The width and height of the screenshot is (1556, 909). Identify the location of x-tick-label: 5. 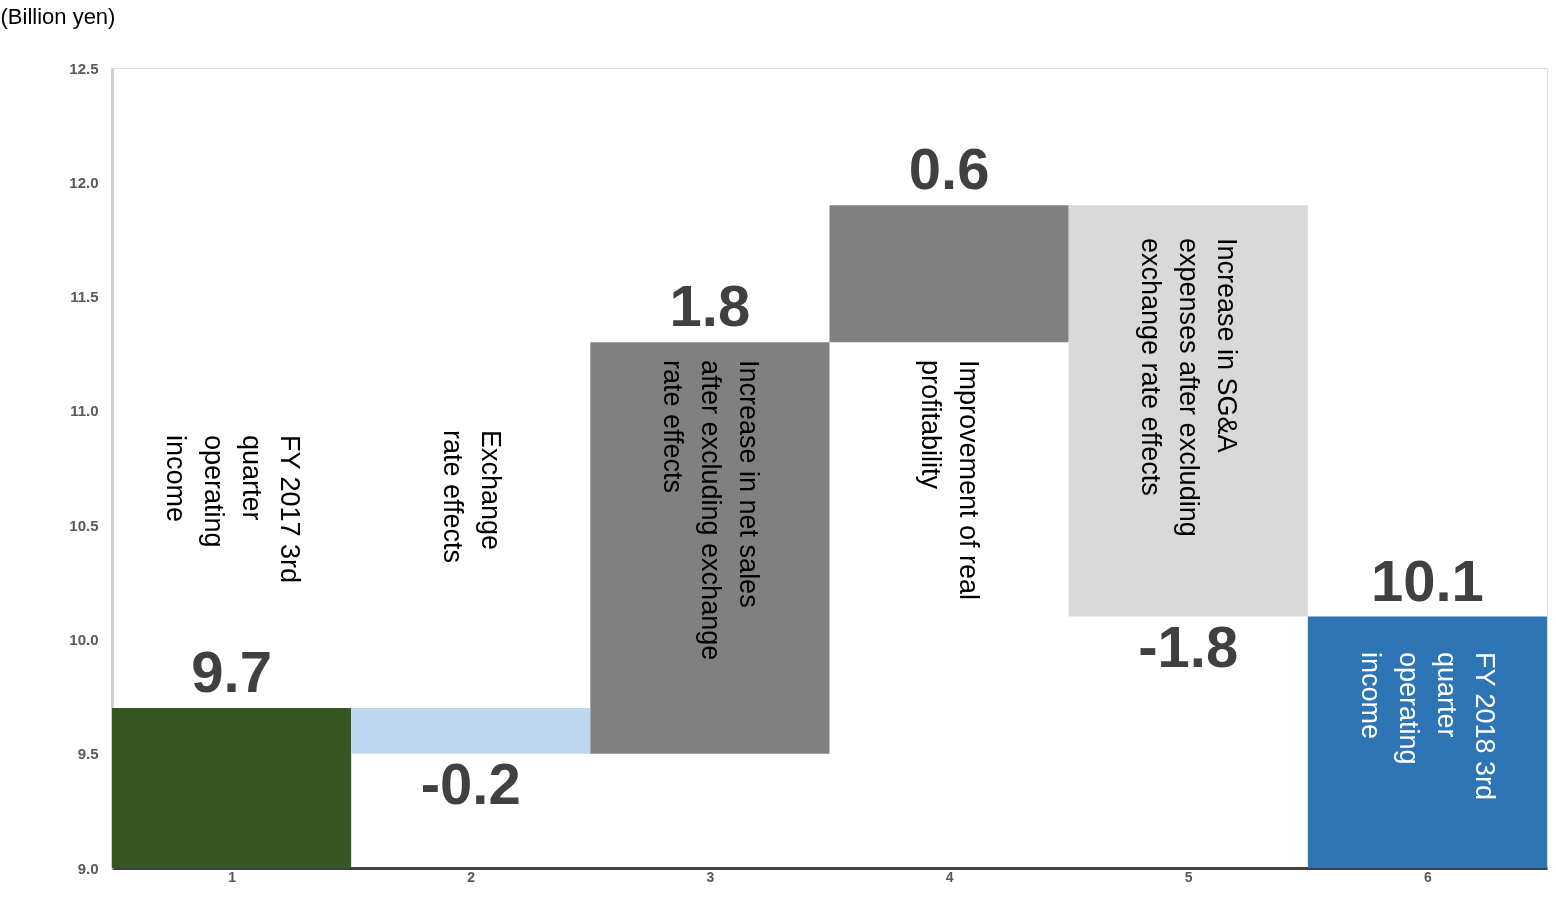
(1188, 876).